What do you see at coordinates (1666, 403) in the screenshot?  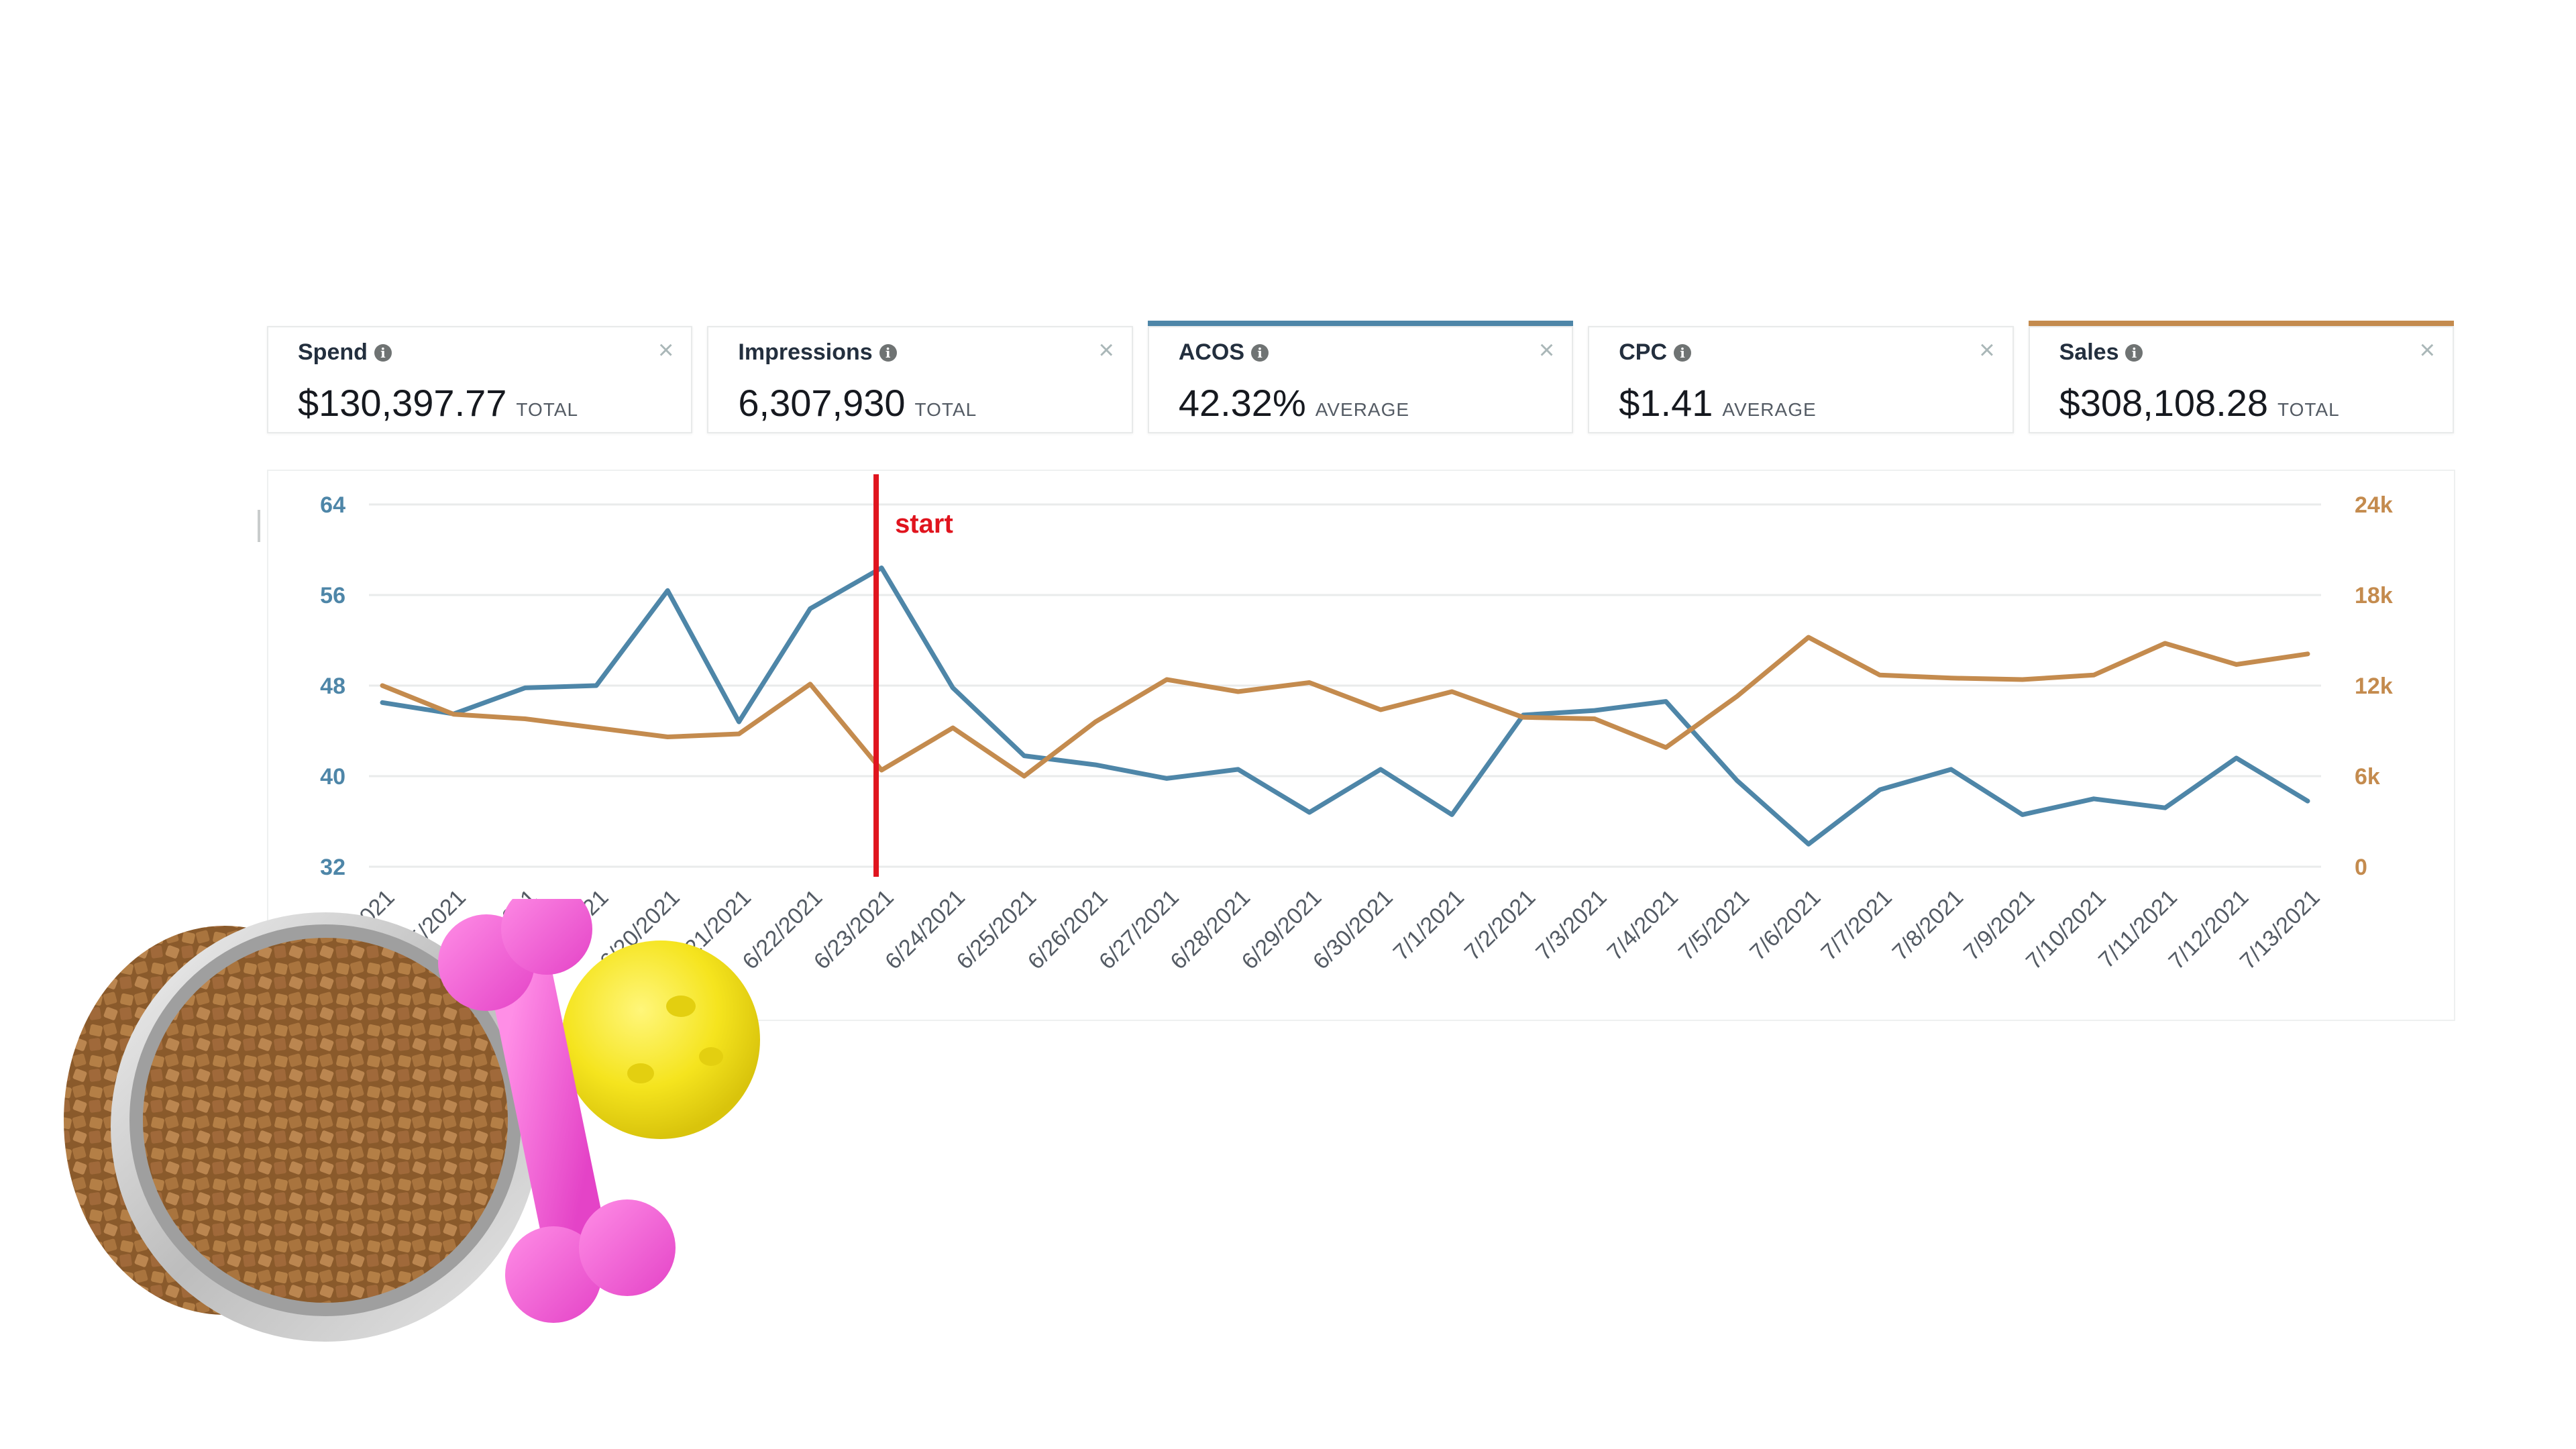 I see `metric-value: $1.41` at bounding box center [1666, 403].